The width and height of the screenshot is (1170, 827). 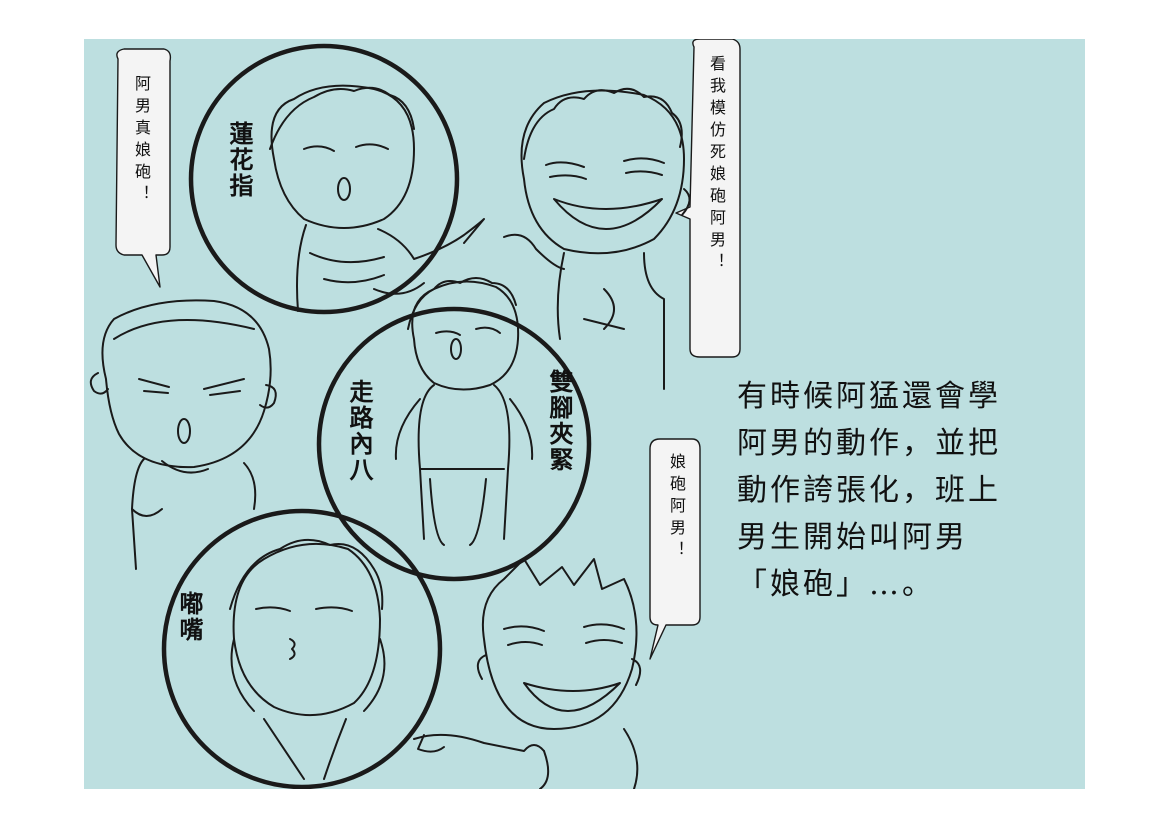 I want to click on label-lotus-finger: 蓮花指, so click(x=239, y=160).